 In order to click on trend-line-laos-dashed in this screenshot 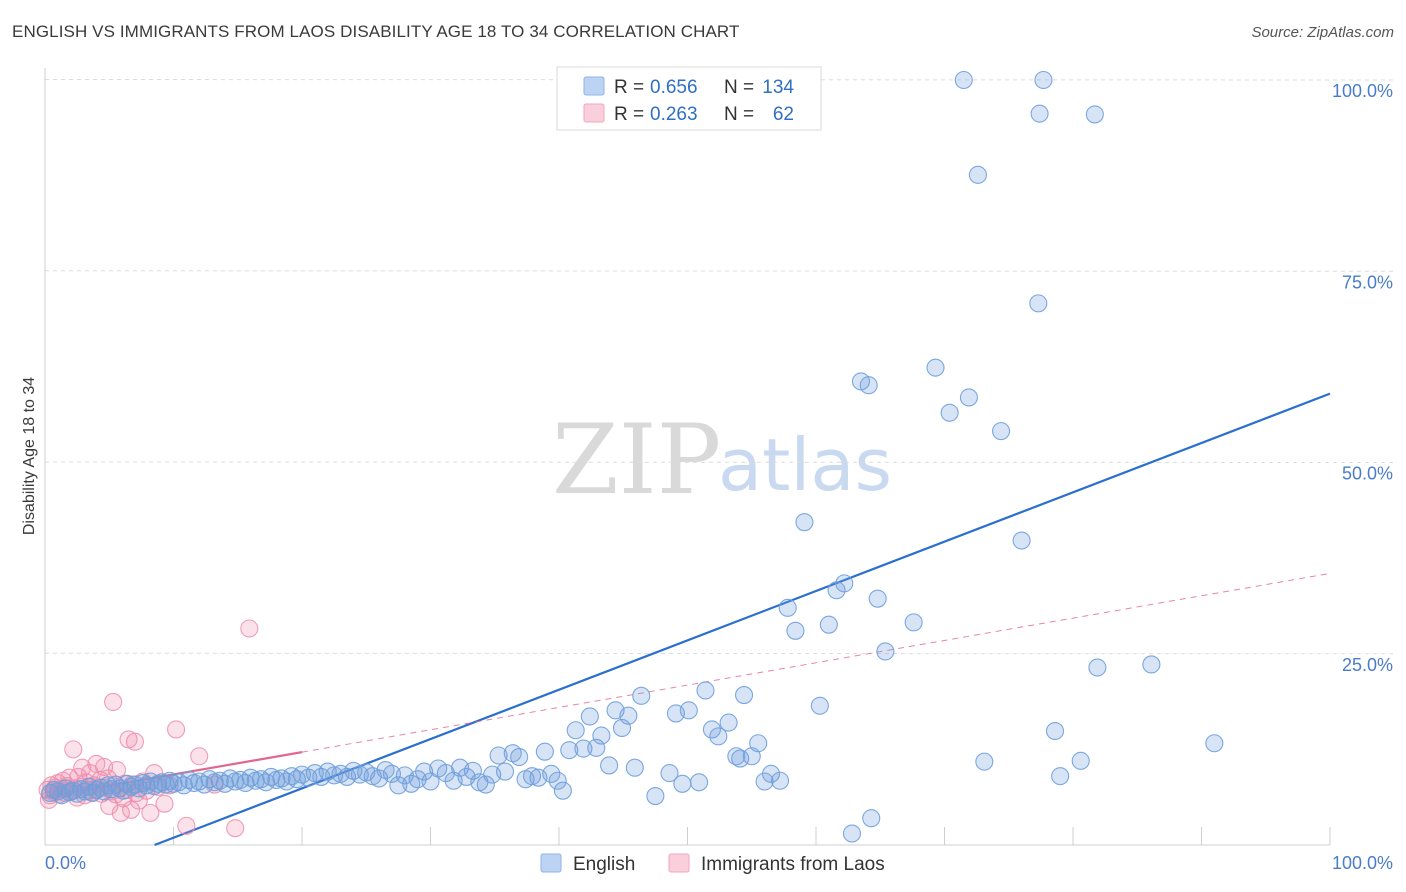, I will do `click(816, 662)`.